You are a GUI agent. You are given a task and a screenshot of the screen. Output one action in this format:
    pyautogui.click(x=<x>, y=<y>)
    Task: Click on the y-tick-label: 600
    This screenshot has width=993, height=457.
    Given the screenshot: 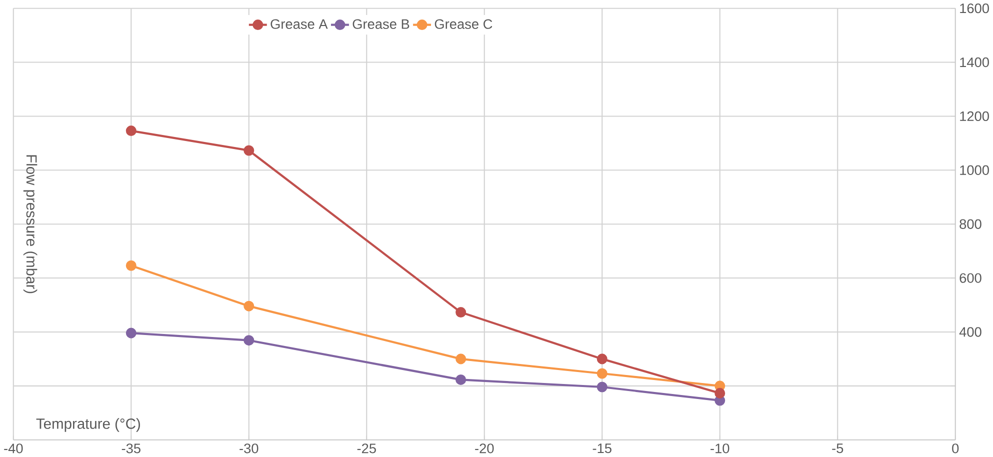 What is the action you would take?
    pyautogui.click(x=971, y=278)
    